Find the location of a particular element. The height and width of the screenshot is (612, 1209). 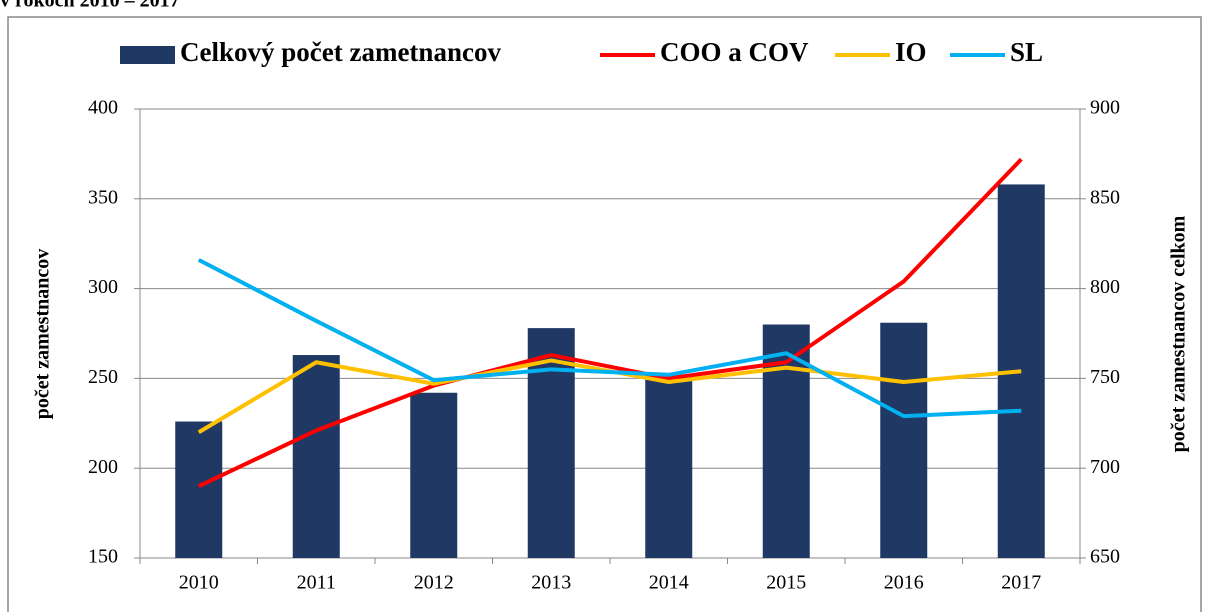

y-tick-label: 350 is located at coordinates (103, 197).